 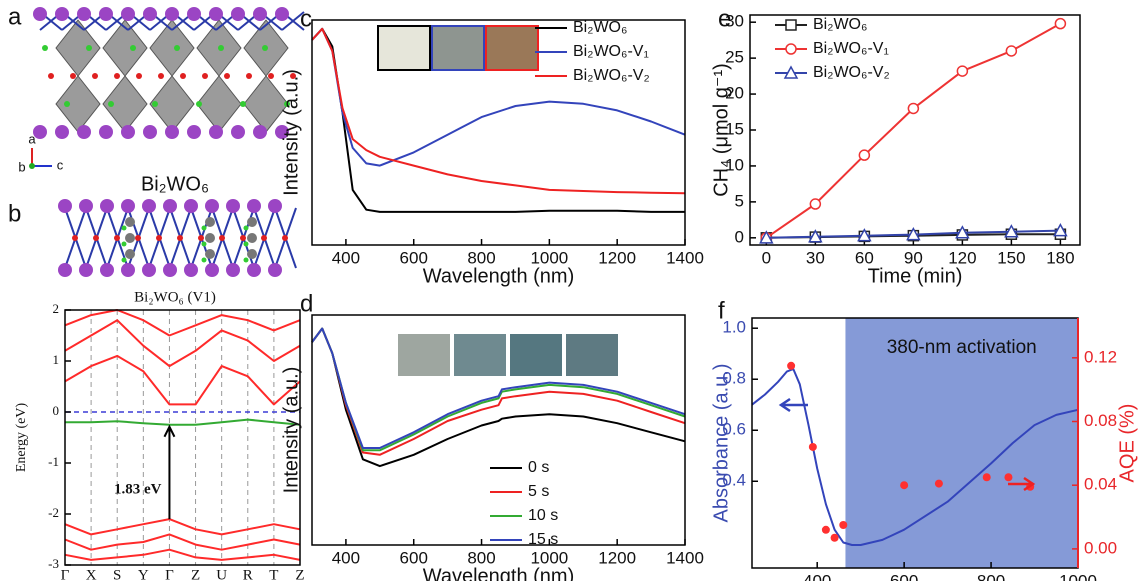 I want to click on y-tick-label: 1.0, so click(x=734, y=327).